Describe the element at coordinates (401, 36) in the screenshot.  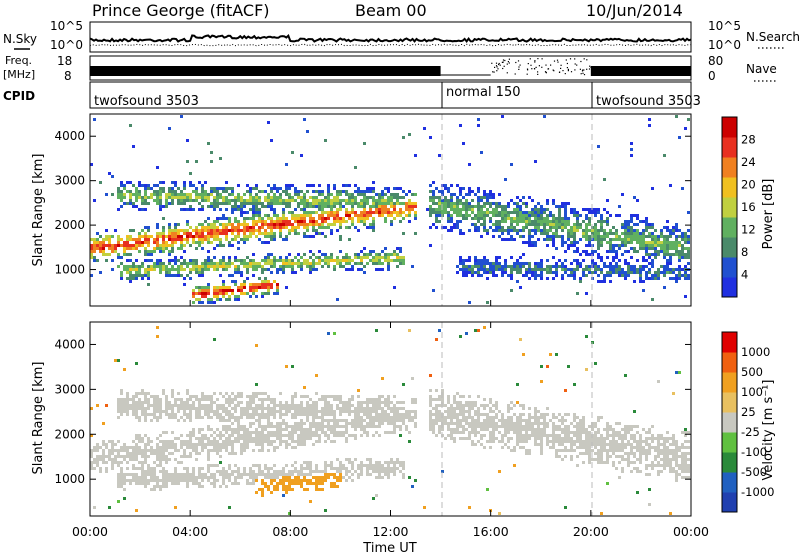
I see `noise-strip: N.Sky 10^5 10^0 10^5 10^0 N.Search` at that location.